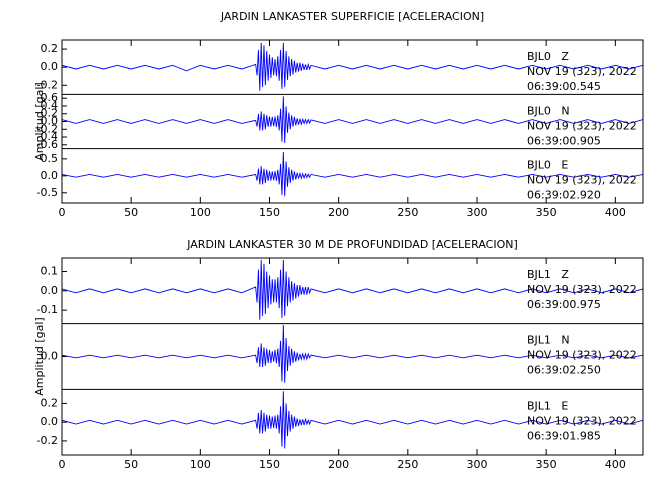 Image resolution: width=650 pixels, height=500 pixels. Describe the element at coordinates (548, 56) in the screenshot. I see `trace-name: BJL0 Z` at that location.